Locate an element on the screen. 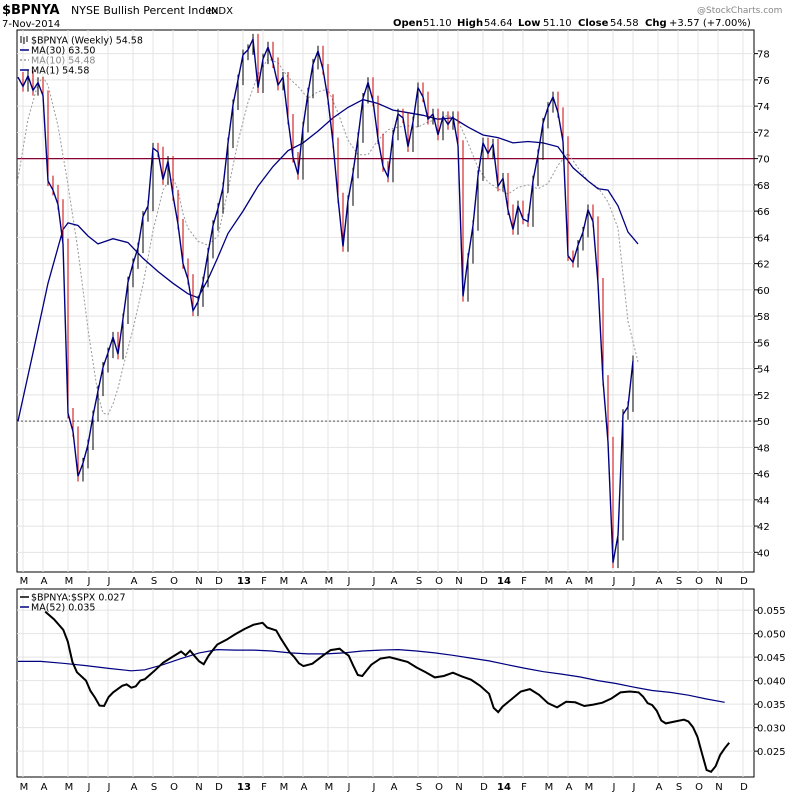  chart-symbol: $BPNYA is located at coordinates (31, 10).